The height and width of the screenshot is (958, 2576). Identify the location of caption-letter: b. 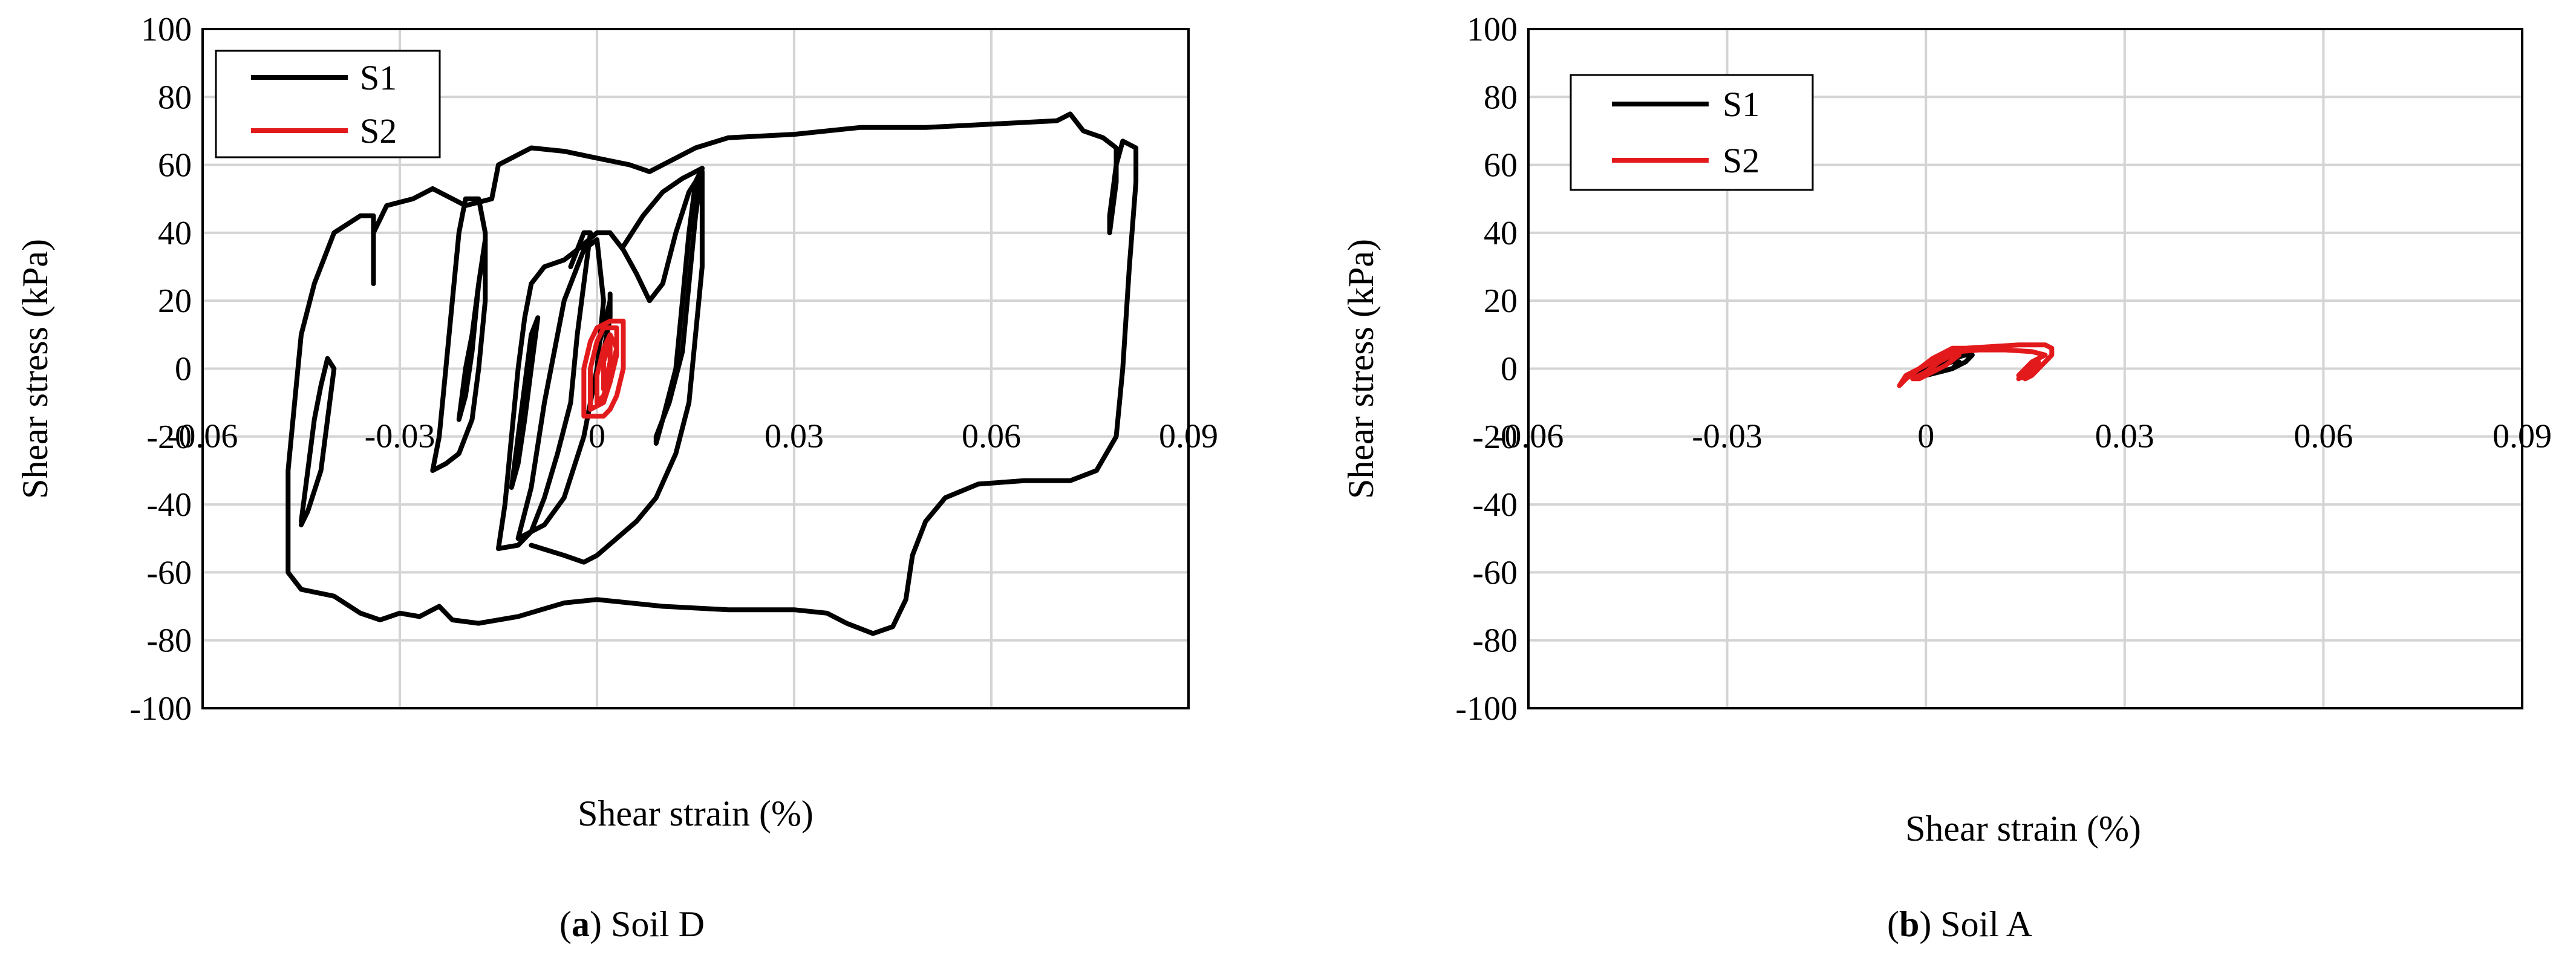
(1909, 924).